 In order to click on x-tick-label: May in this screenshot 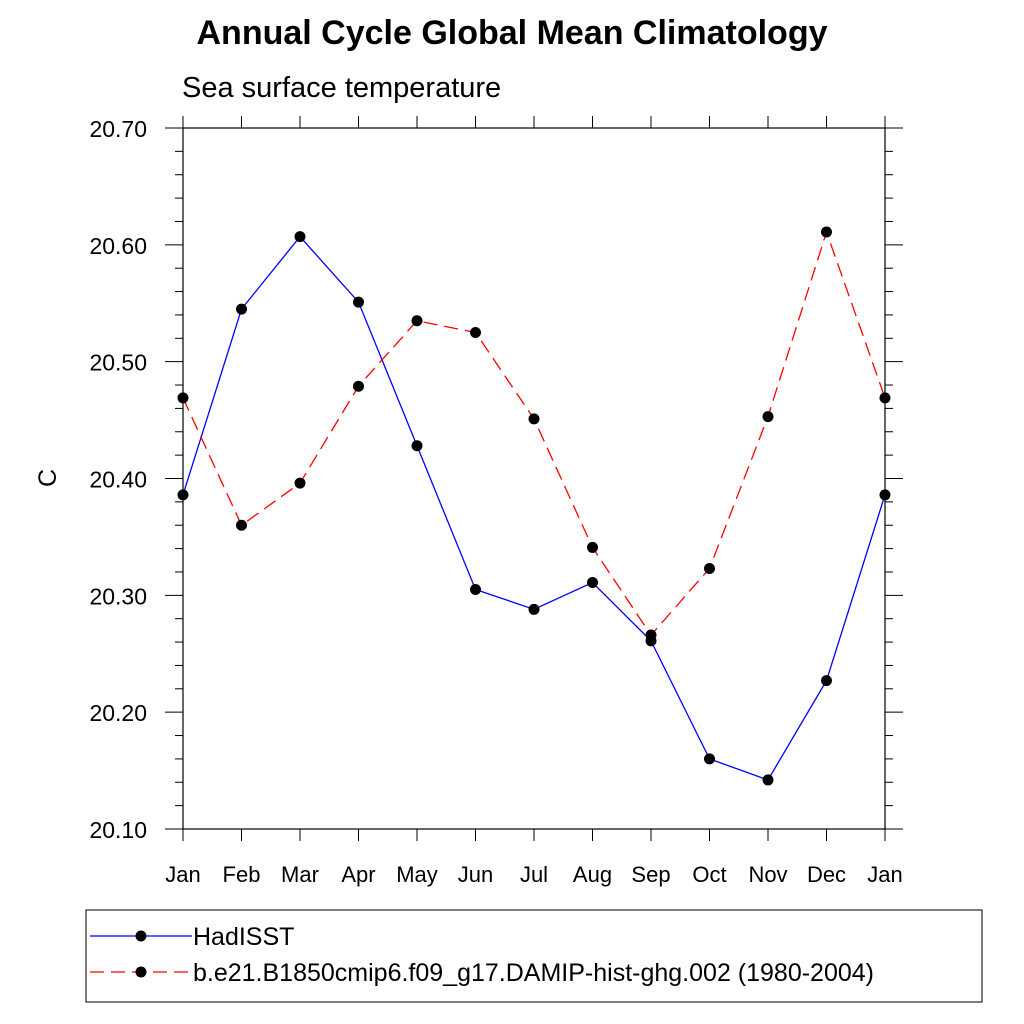, I will do `click(417, 874)`.